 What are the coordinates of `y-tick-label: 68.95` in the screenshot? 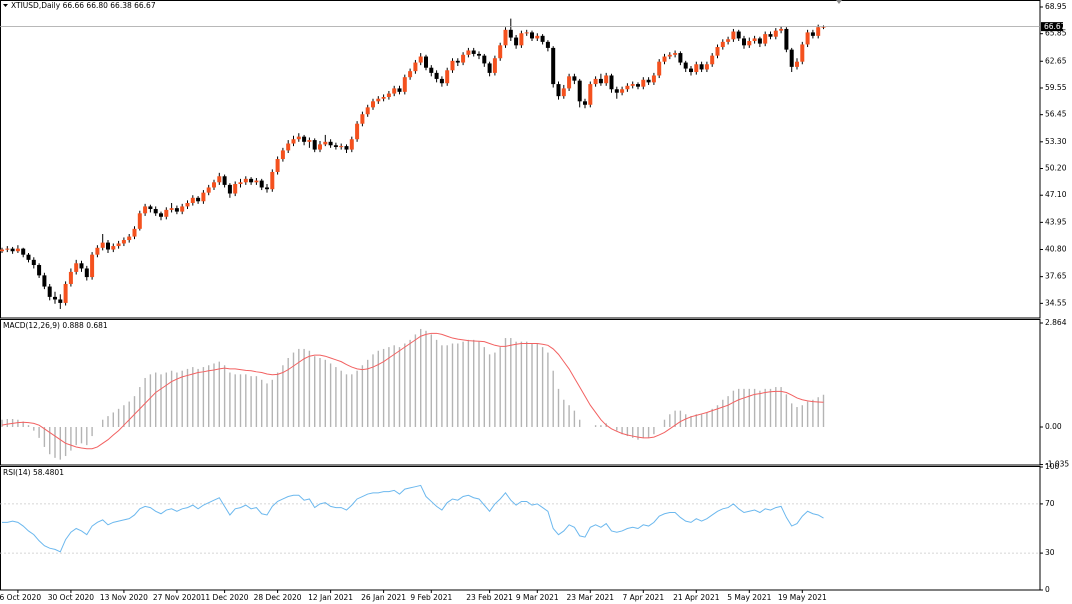 It's located at (1056, 6).